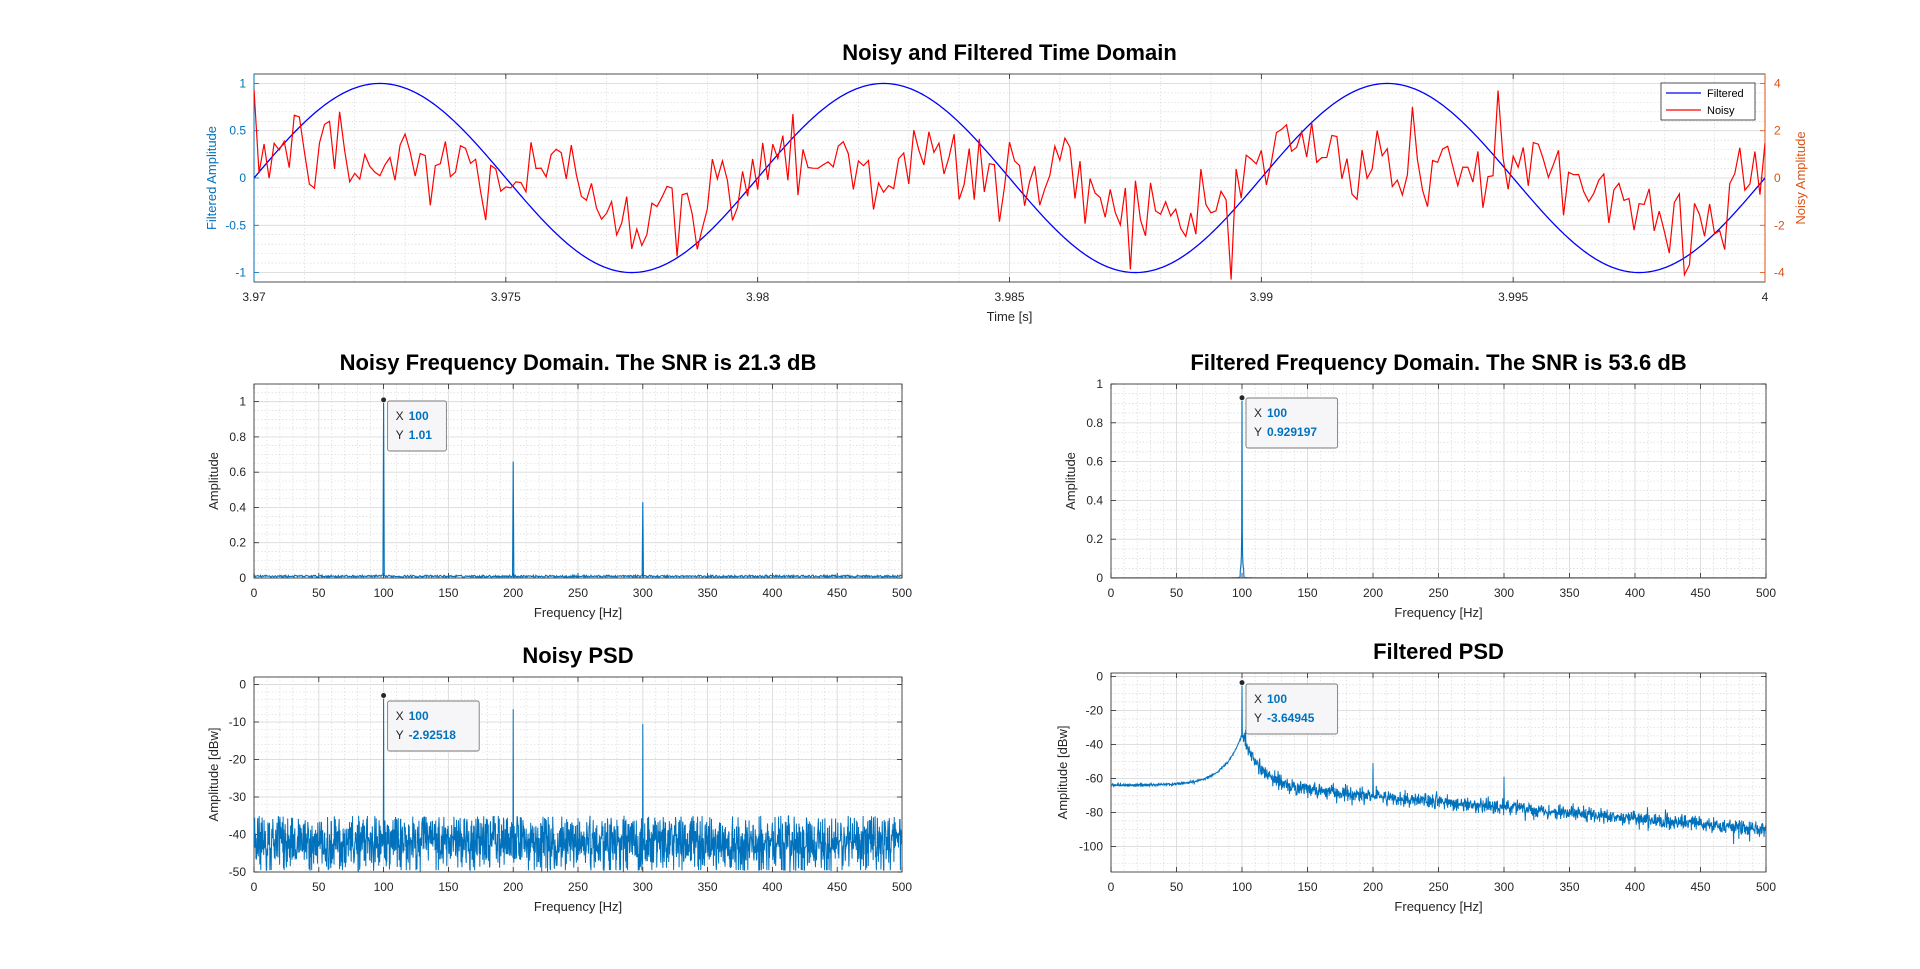 The height and width of the screenshot is (969, 1920). What do you see at coordinates (240, 273) in the screenshot?
I see `y-tick-label: -1` at bounding box center [240, 273].